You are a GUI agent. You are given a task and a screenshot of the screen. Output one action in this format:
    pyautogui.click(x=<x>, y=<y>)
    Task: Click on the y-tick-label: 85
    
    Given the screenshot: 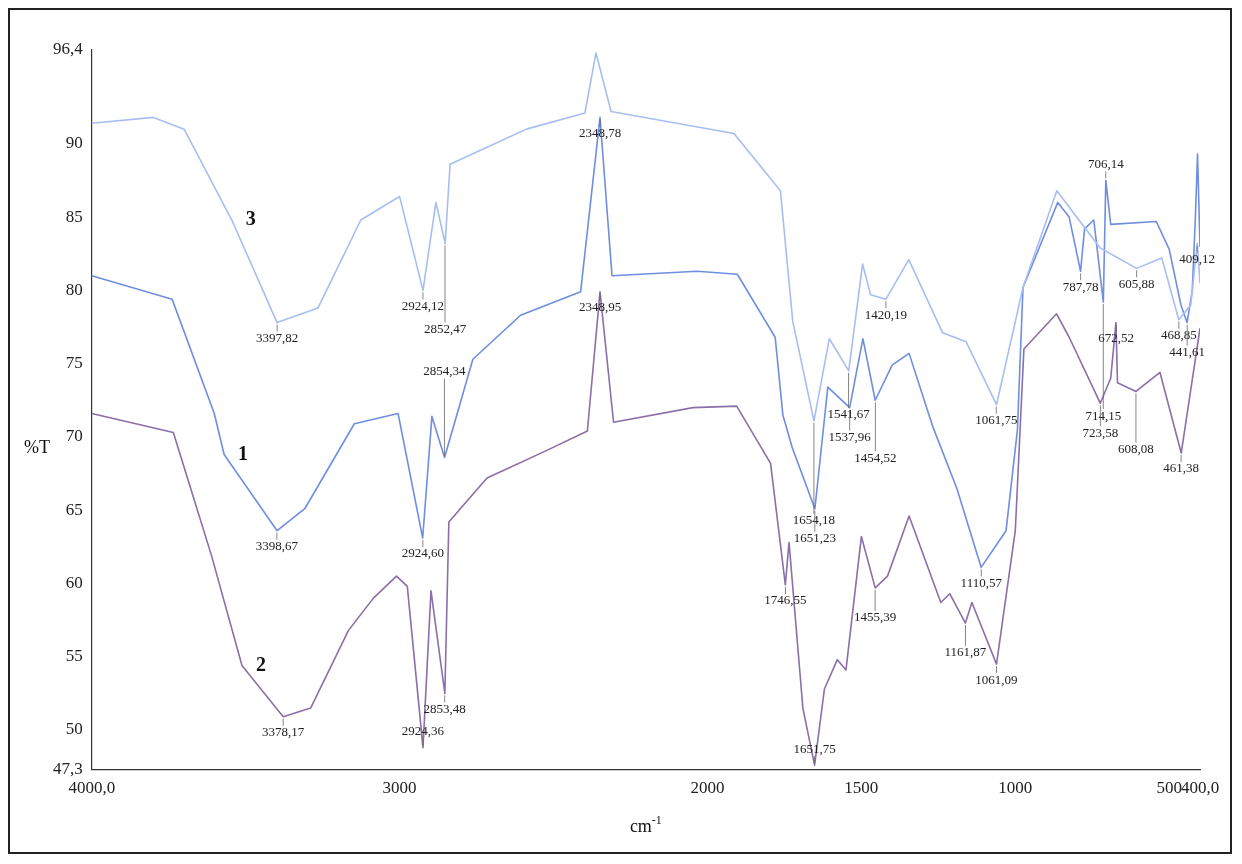 What is the action you would take?
    pyautogui.click(x=74, y=216)
    